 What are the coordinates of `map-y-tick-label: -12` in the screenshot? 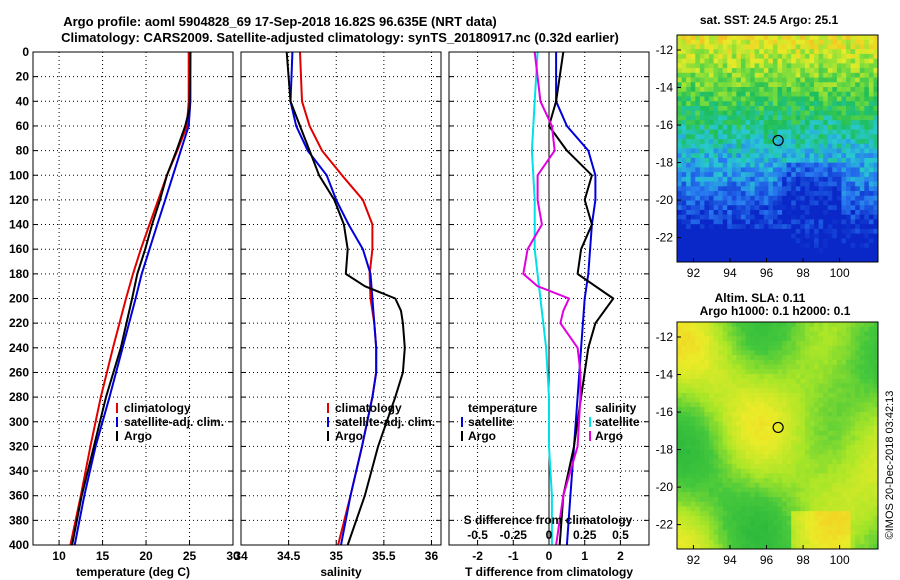 It's located at (665, 337).